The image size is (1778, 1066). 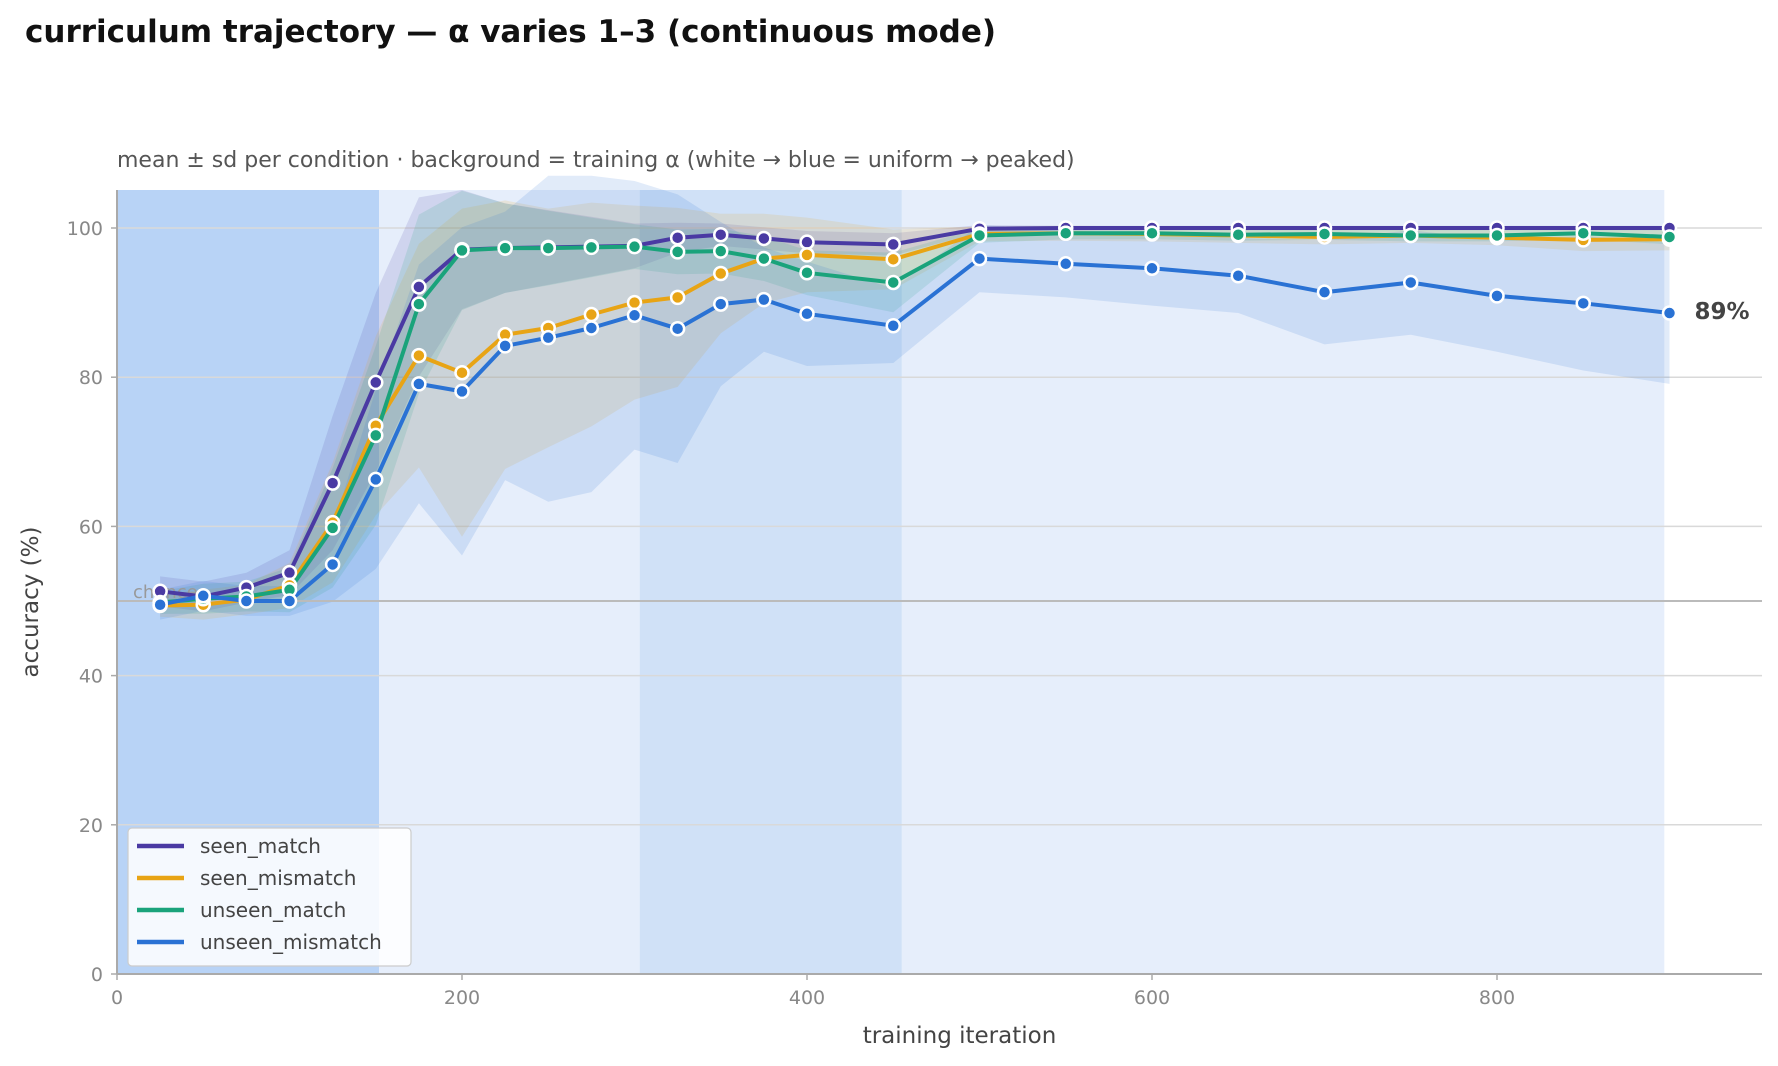 What do you see at coordinates (1152, 998) in the screenshot?
I see `x-tick-label-600: 600` at bounding box center [1152, 998].